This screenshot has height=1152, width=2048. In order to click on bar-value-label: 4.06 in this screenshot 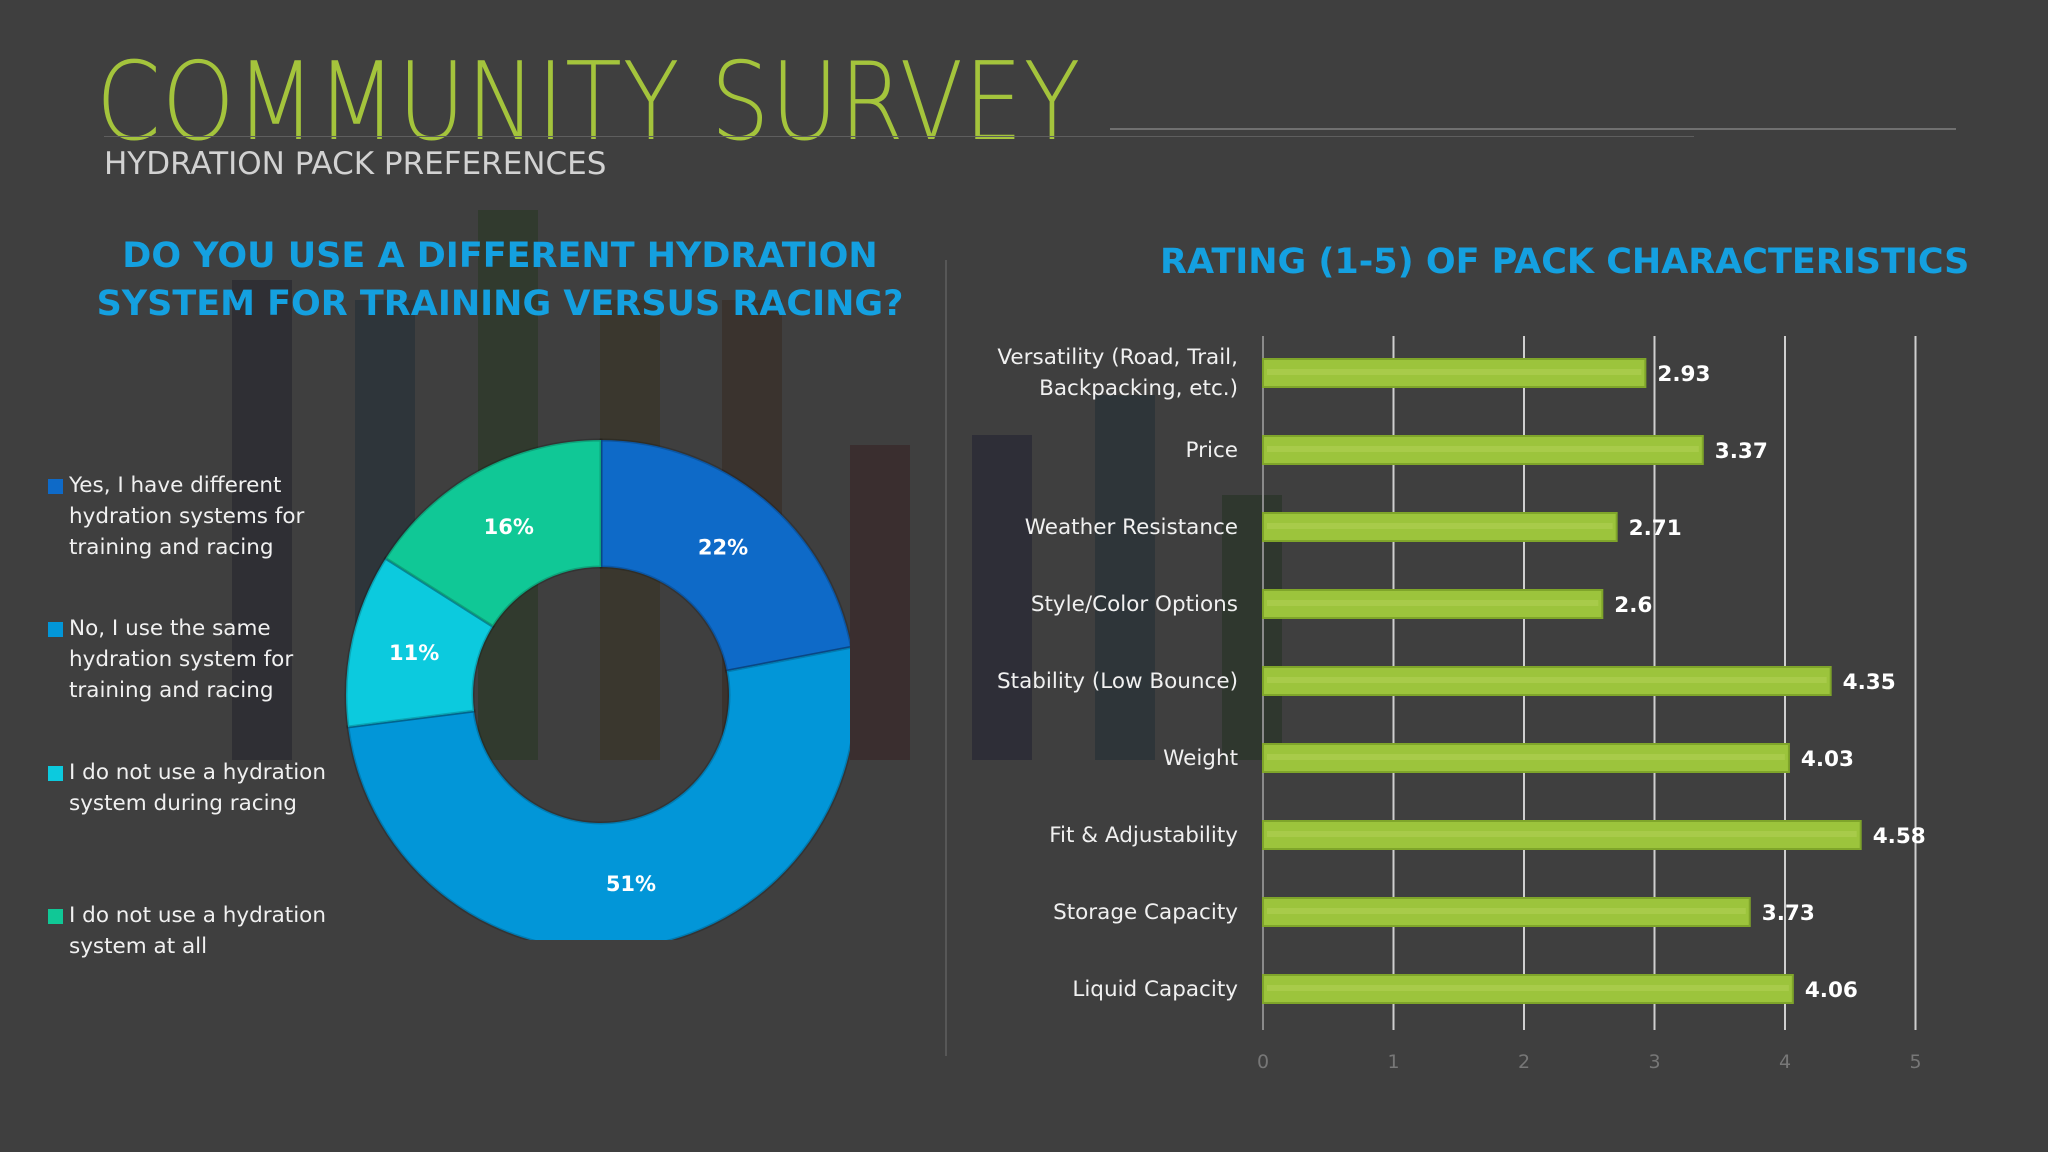, I will do `click(1831, 990)`.